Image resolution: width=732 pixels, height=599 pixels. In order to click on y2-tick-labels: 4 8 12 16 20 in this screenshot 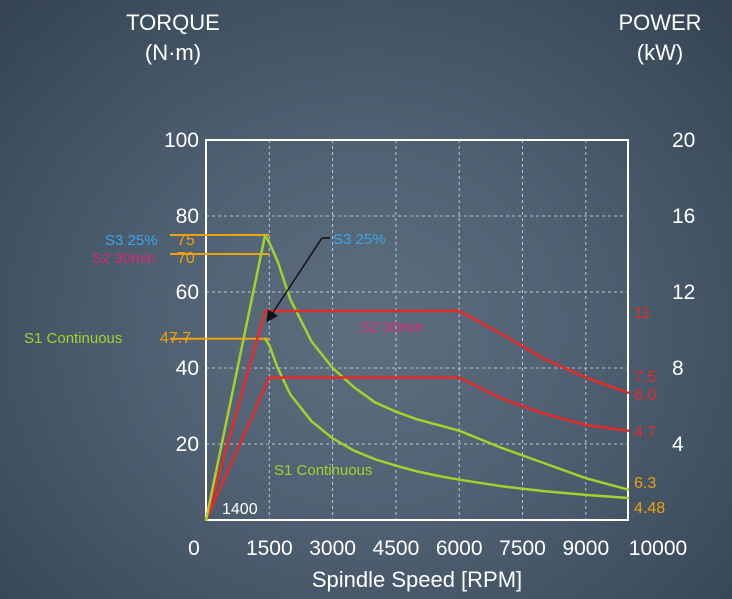, I will do `click(683, 292)`.